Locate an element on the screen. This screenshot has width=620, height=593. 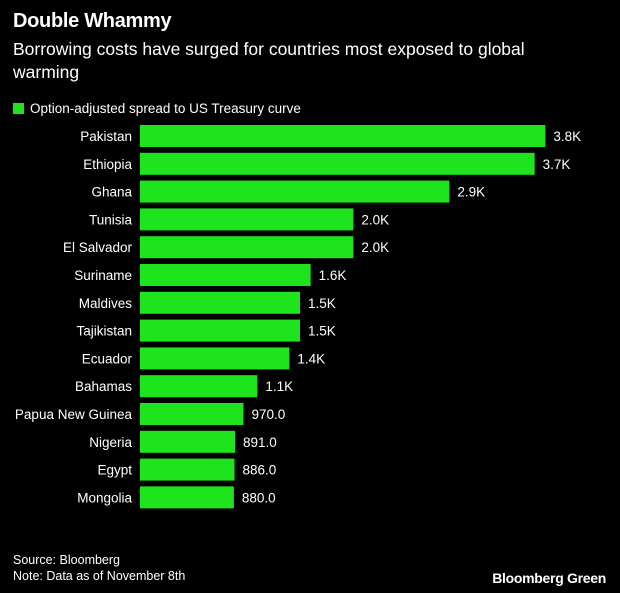
category-label: Egypt is located at coordinates (114, 470).